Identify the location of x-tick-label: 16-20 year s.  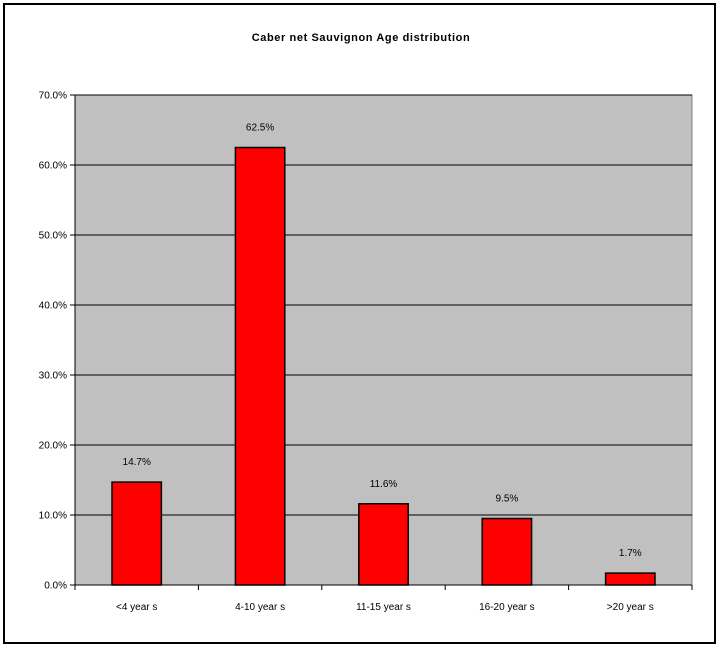
(507, 607).